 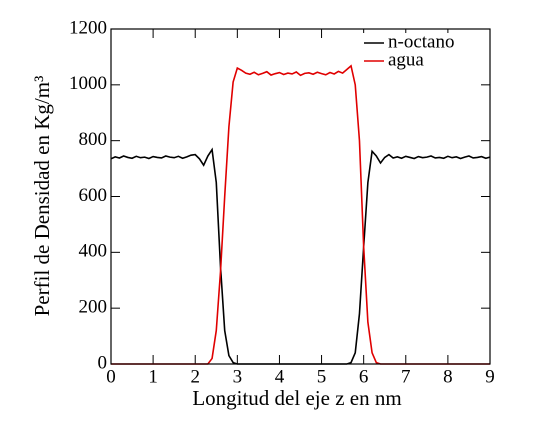 What do you see at coordinates (364, 376) in the screenshot?
I see `x-tick-label: 6` at bounding box center [364, 376].